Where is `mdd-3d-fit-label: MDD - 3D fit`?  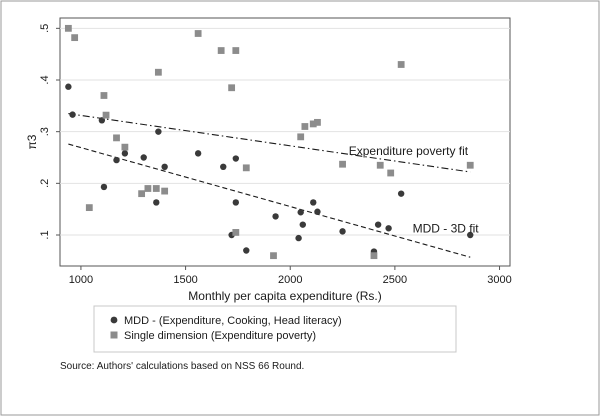 mdd-3d-fit-label: MDD - 3D fit is located at coordinates (446, 228).